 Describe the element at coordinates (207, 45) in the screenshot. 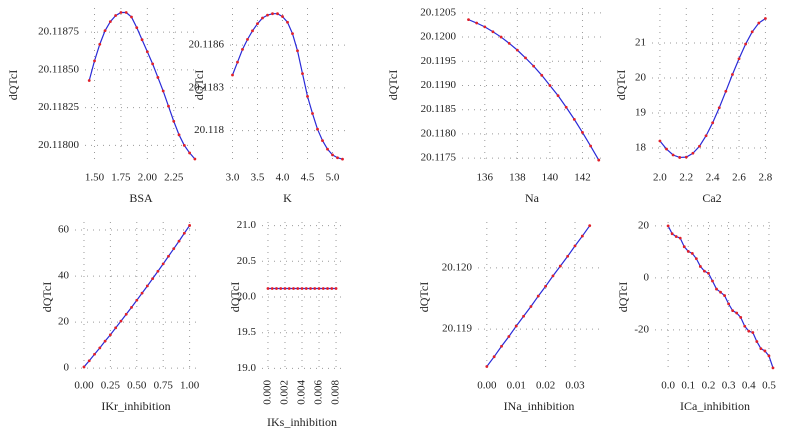

I see `y-tick-label: 20.1186` at that location.